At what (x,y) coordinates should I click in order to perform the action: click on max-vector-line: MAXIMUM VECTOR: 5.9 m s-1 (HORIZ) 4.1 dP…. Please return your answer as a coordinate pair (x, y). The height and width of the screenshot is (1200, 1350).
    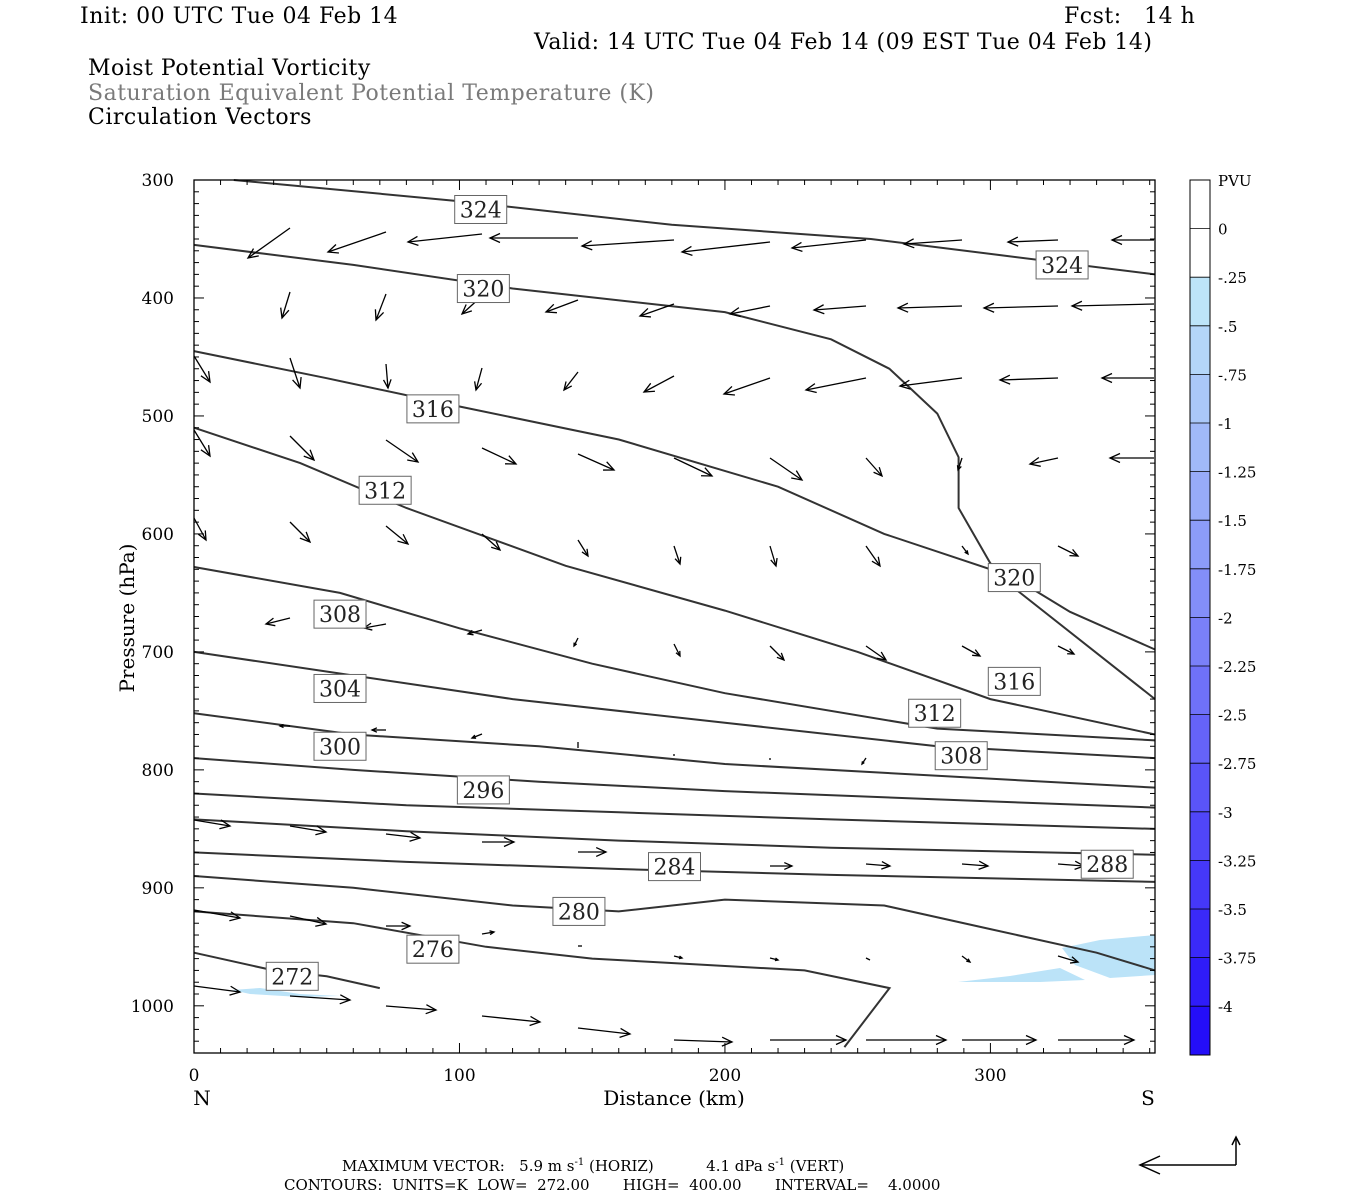
    Looking at the image, I should click on (593, 1166).